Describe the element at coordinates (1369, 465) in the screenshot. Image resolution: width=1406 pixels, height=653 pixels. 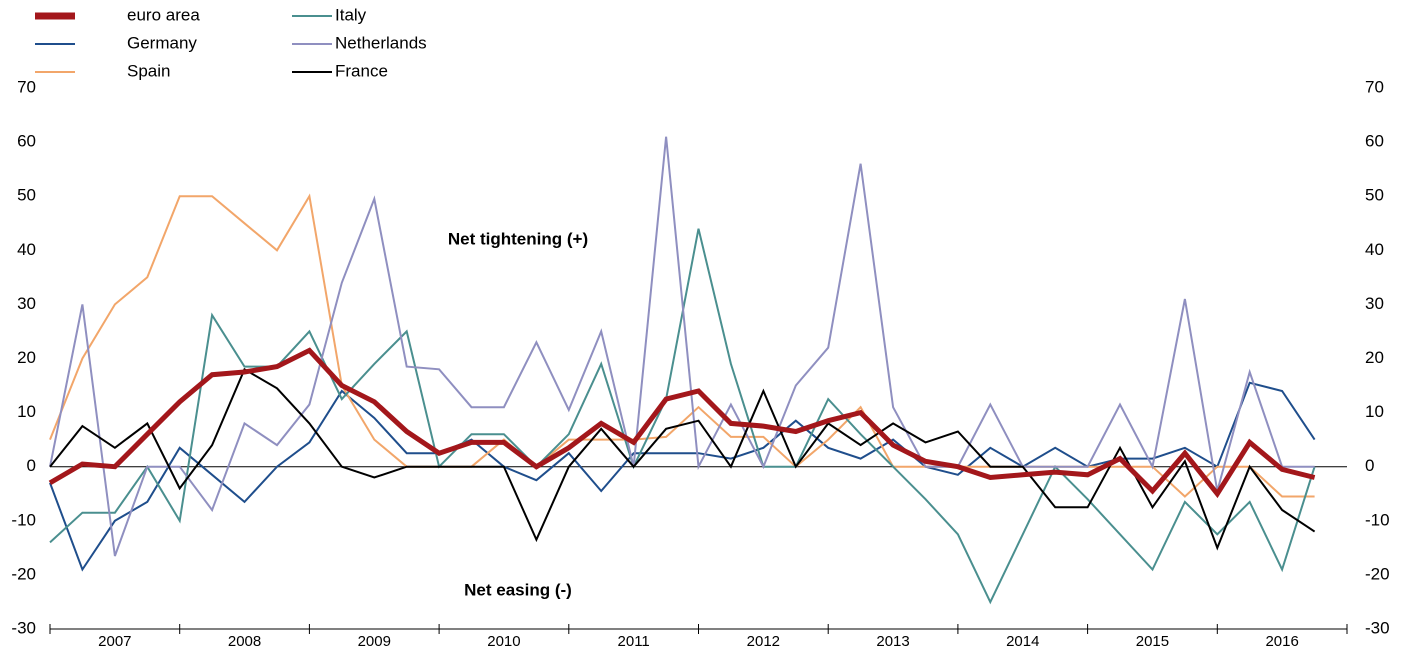
I see `y2-tick-label: 0` at that location.